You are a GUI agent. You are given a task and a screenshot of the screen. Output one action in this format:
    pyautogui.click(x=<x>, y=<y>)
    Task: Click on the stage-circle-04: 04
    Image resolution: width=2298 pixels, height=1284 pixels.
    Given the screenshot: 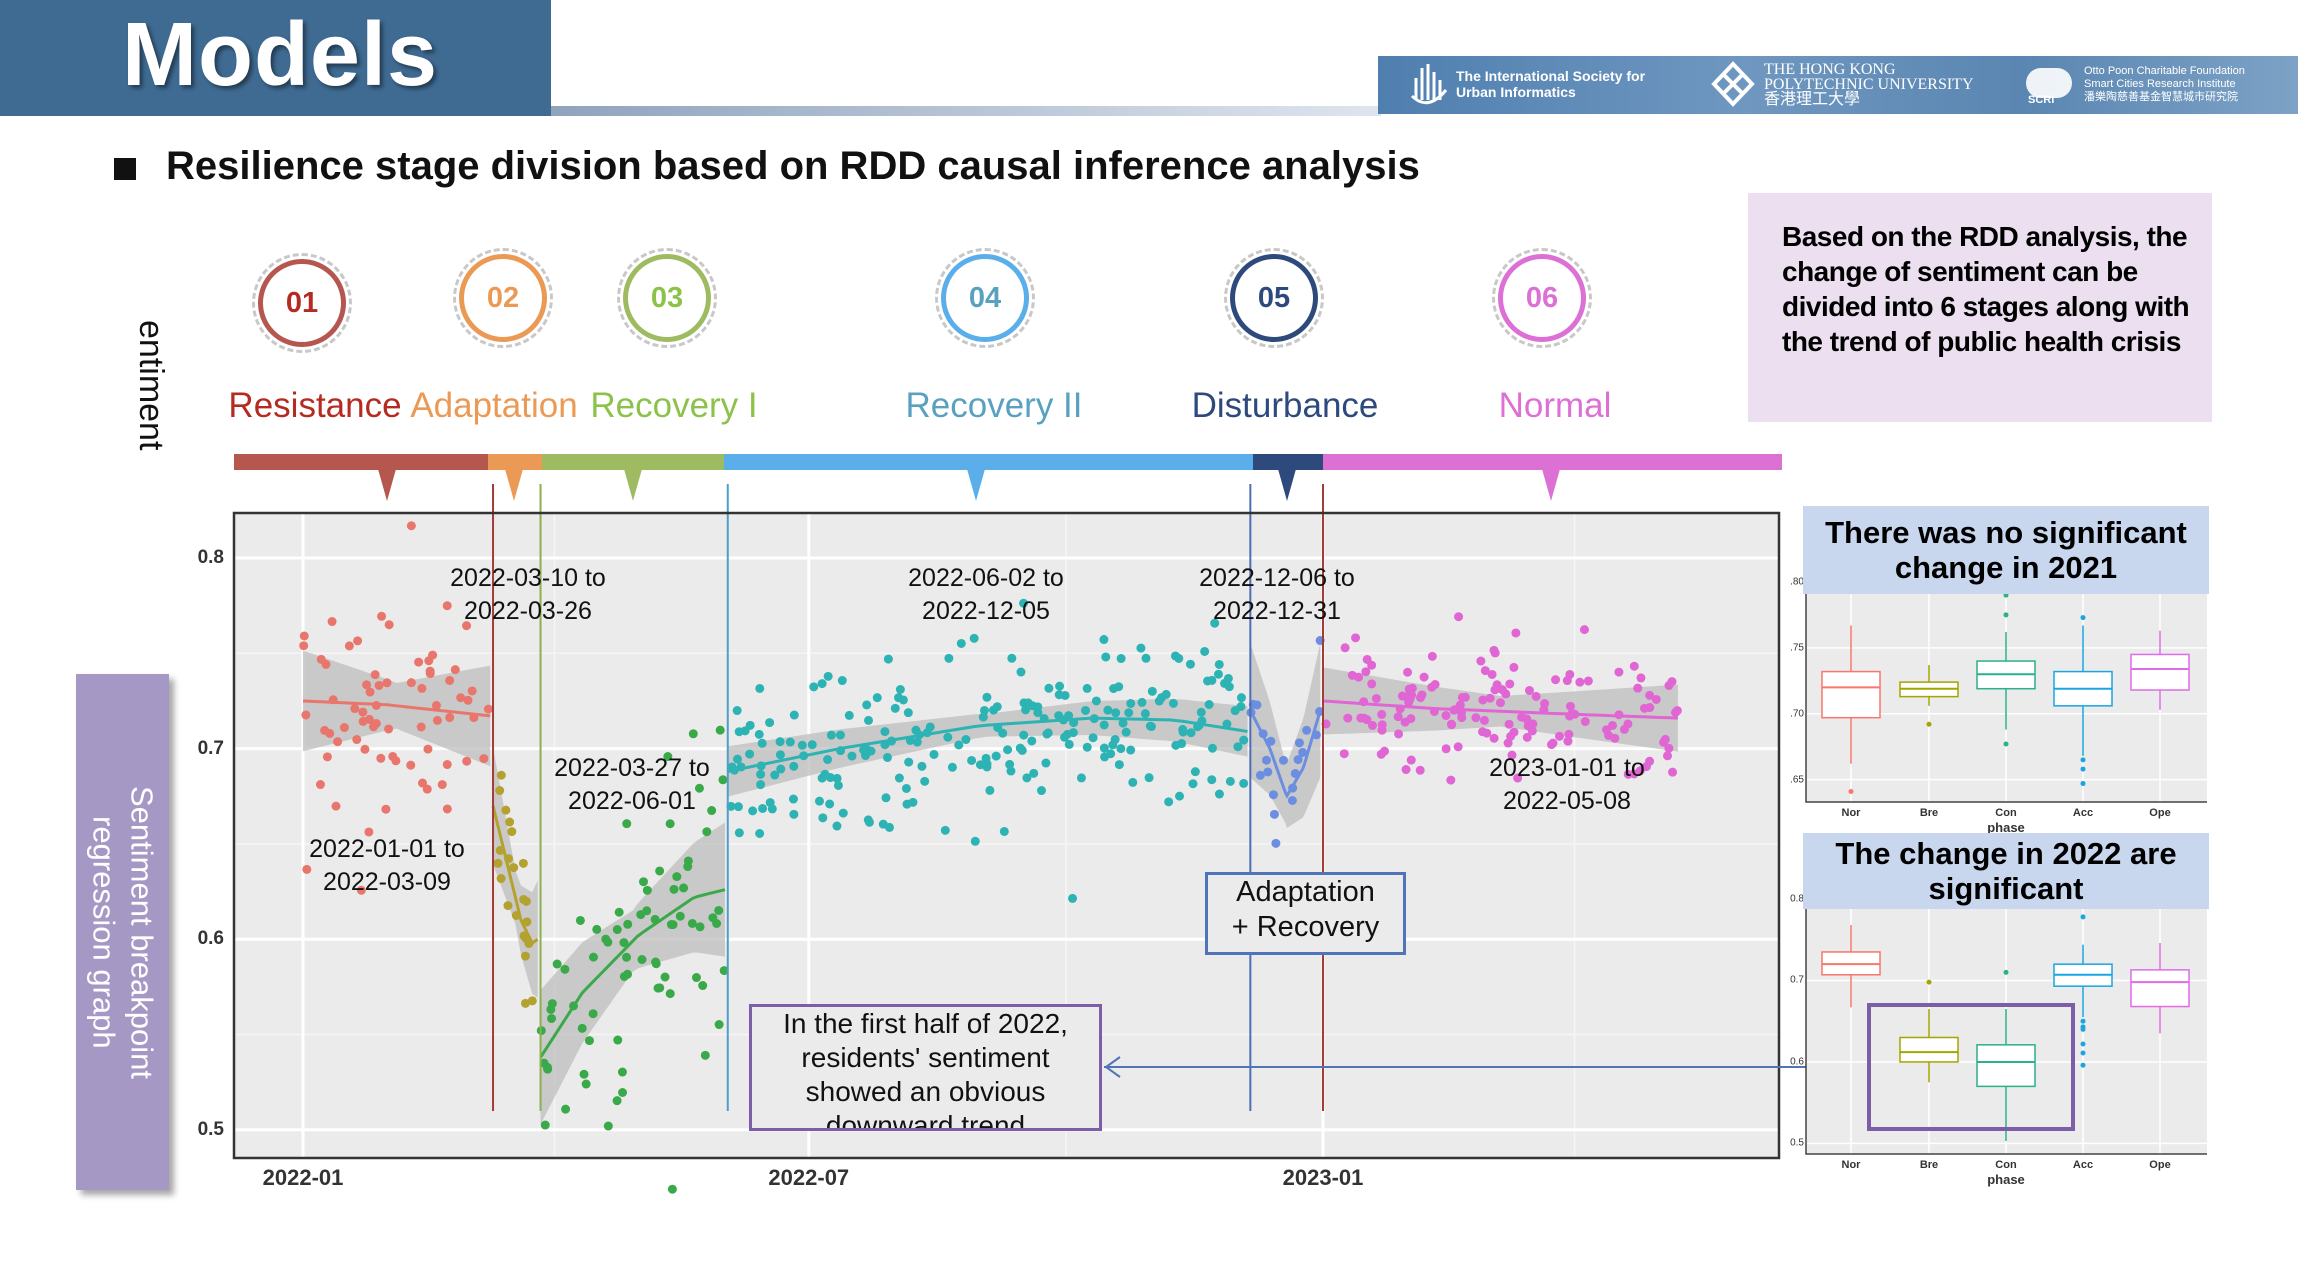 What is the action you would take?
    pyautogui.click(x=985, y=298)
    